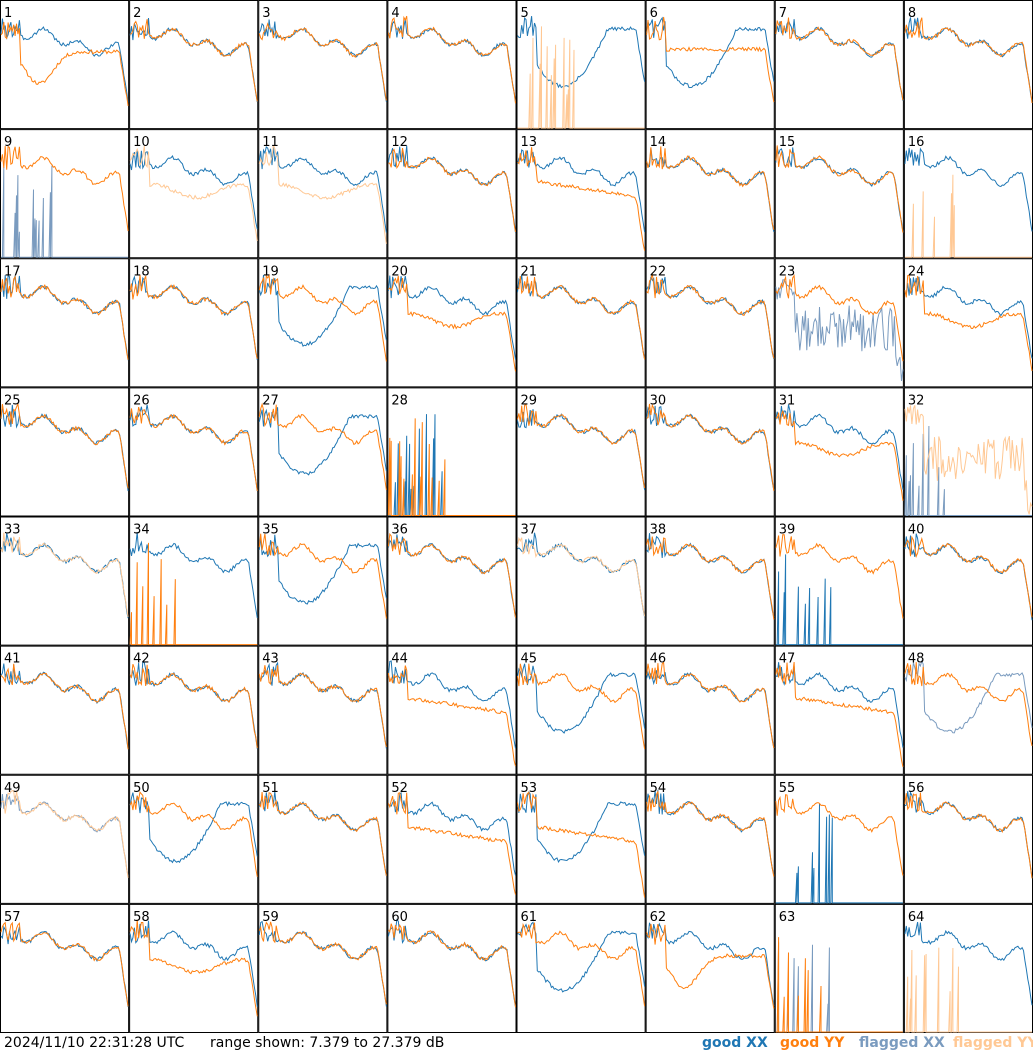 The height and width of the screenshot is (1053, 1033). Describe the element at coordinates (916, 659) in the screenshot. I see `panel-label: 48` at that location.